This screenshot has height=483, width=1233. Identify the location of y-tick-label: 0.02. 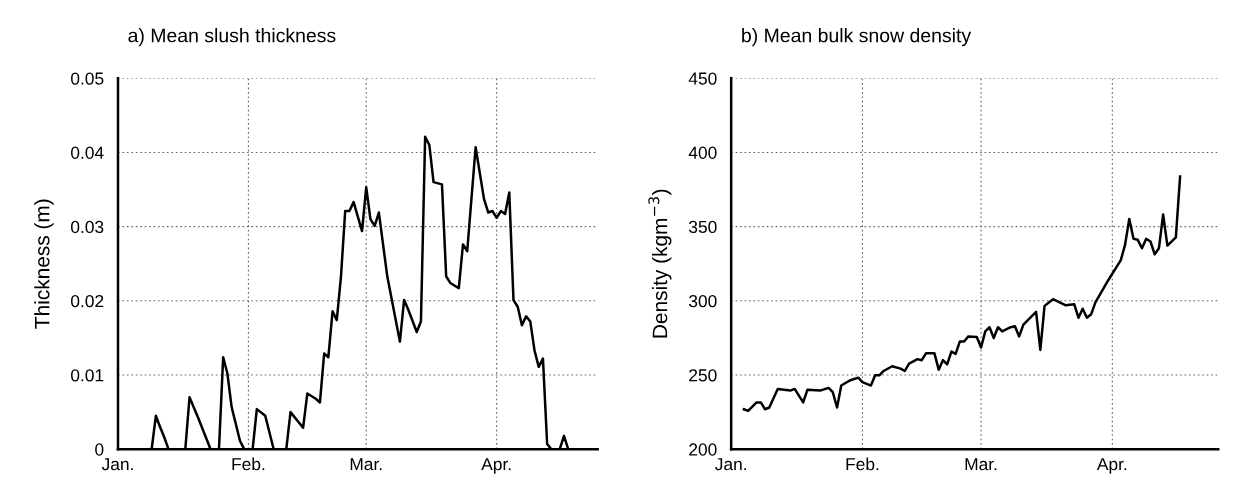
(87, 301).